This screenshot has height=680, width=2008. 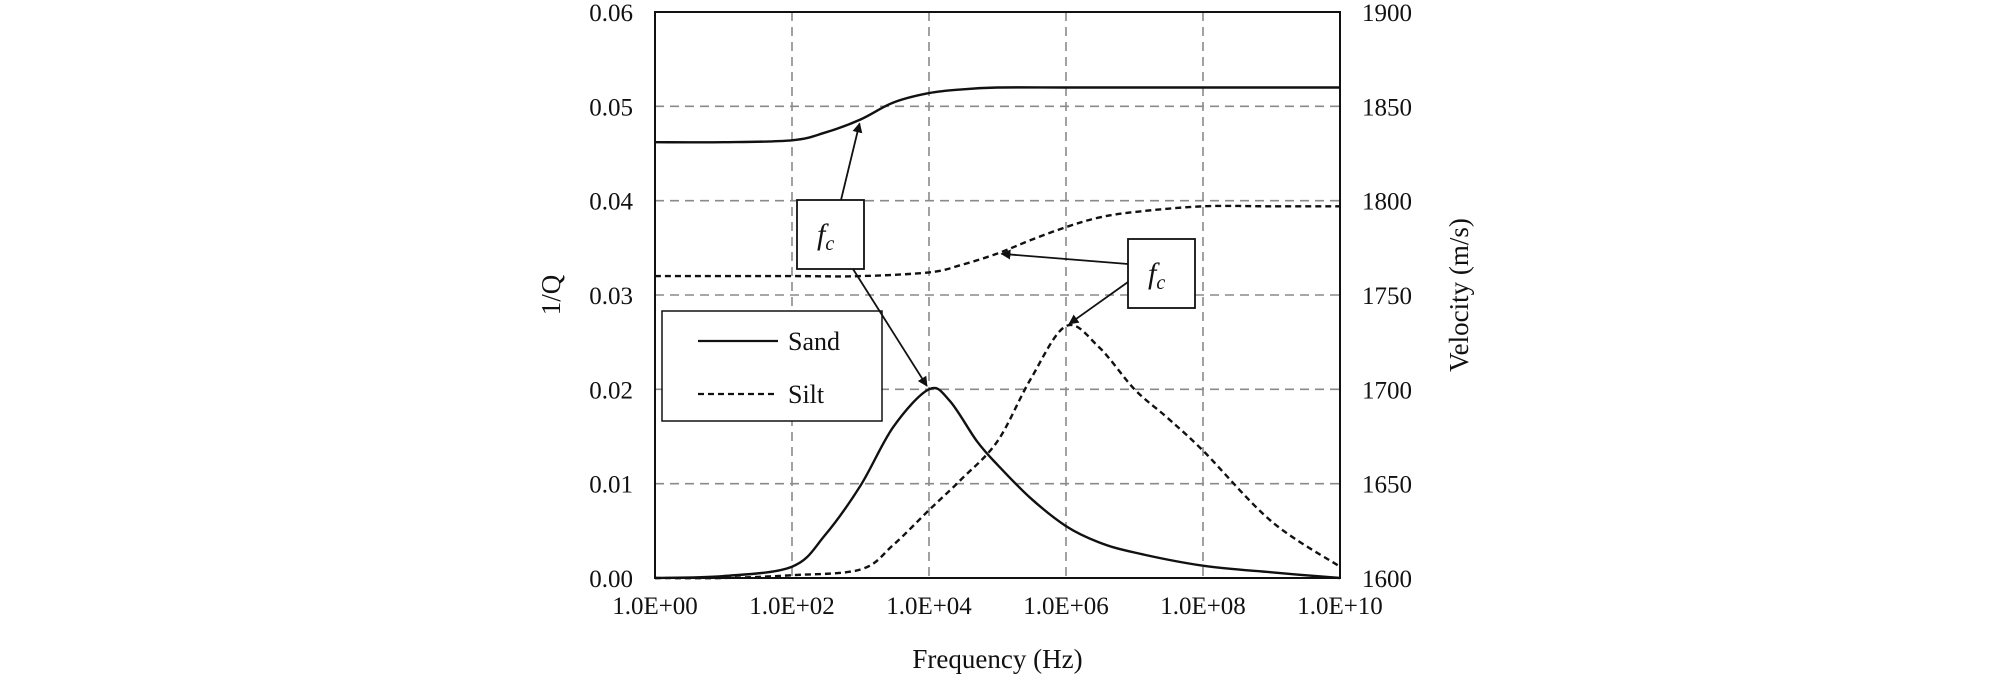 What do you see at coordinates (1387, 202) in the screenshot?
I see `y-right-tick-label: 1800` at bounding box center [1387, 202].